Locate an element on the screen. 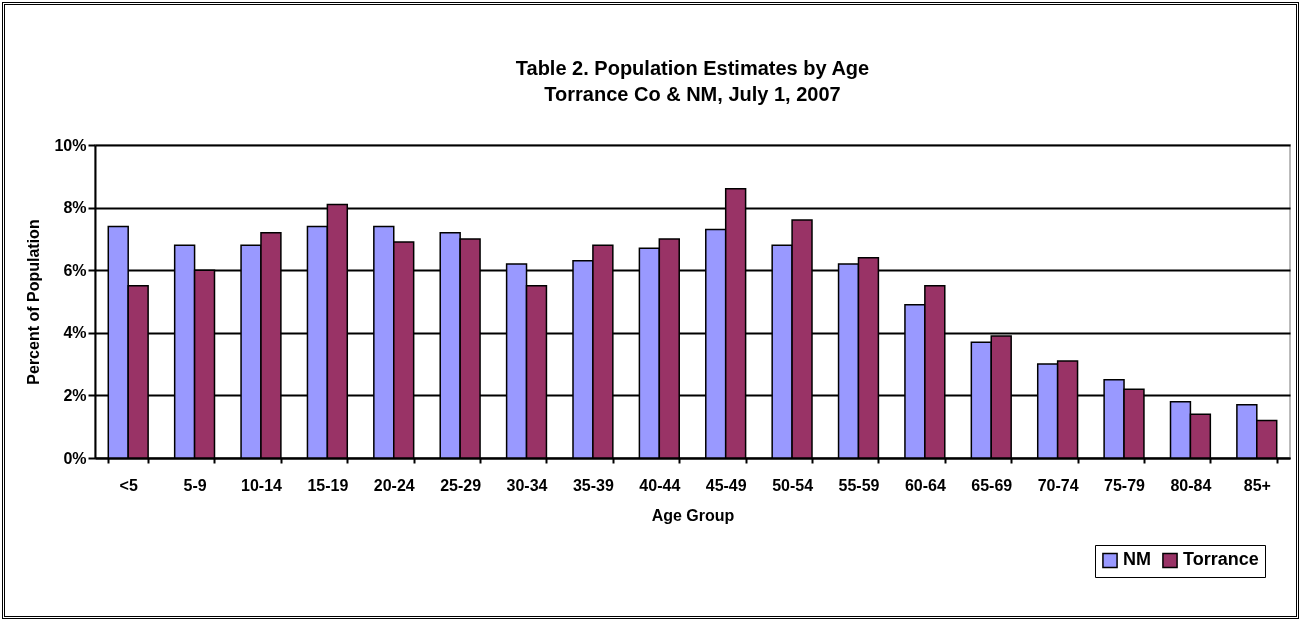 The height and width of the screenshot is (619, 1299). x-tick-label: 45-49 is located at coordinates (726, 485).